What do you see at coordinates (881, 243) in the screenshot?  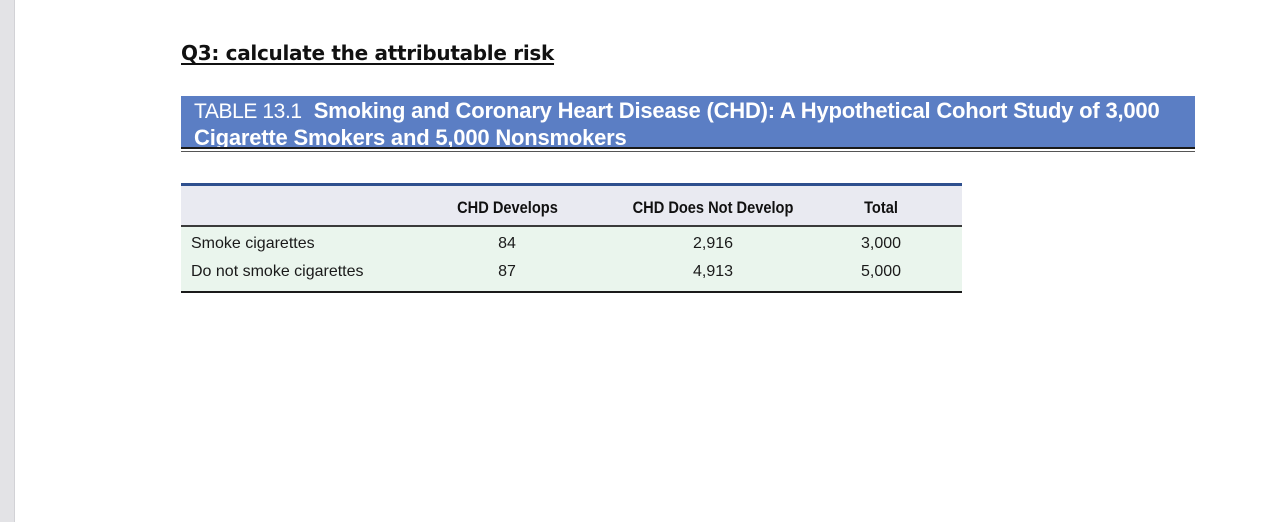 I see `cell-total: 3,000` at bounding box center [881, 243].